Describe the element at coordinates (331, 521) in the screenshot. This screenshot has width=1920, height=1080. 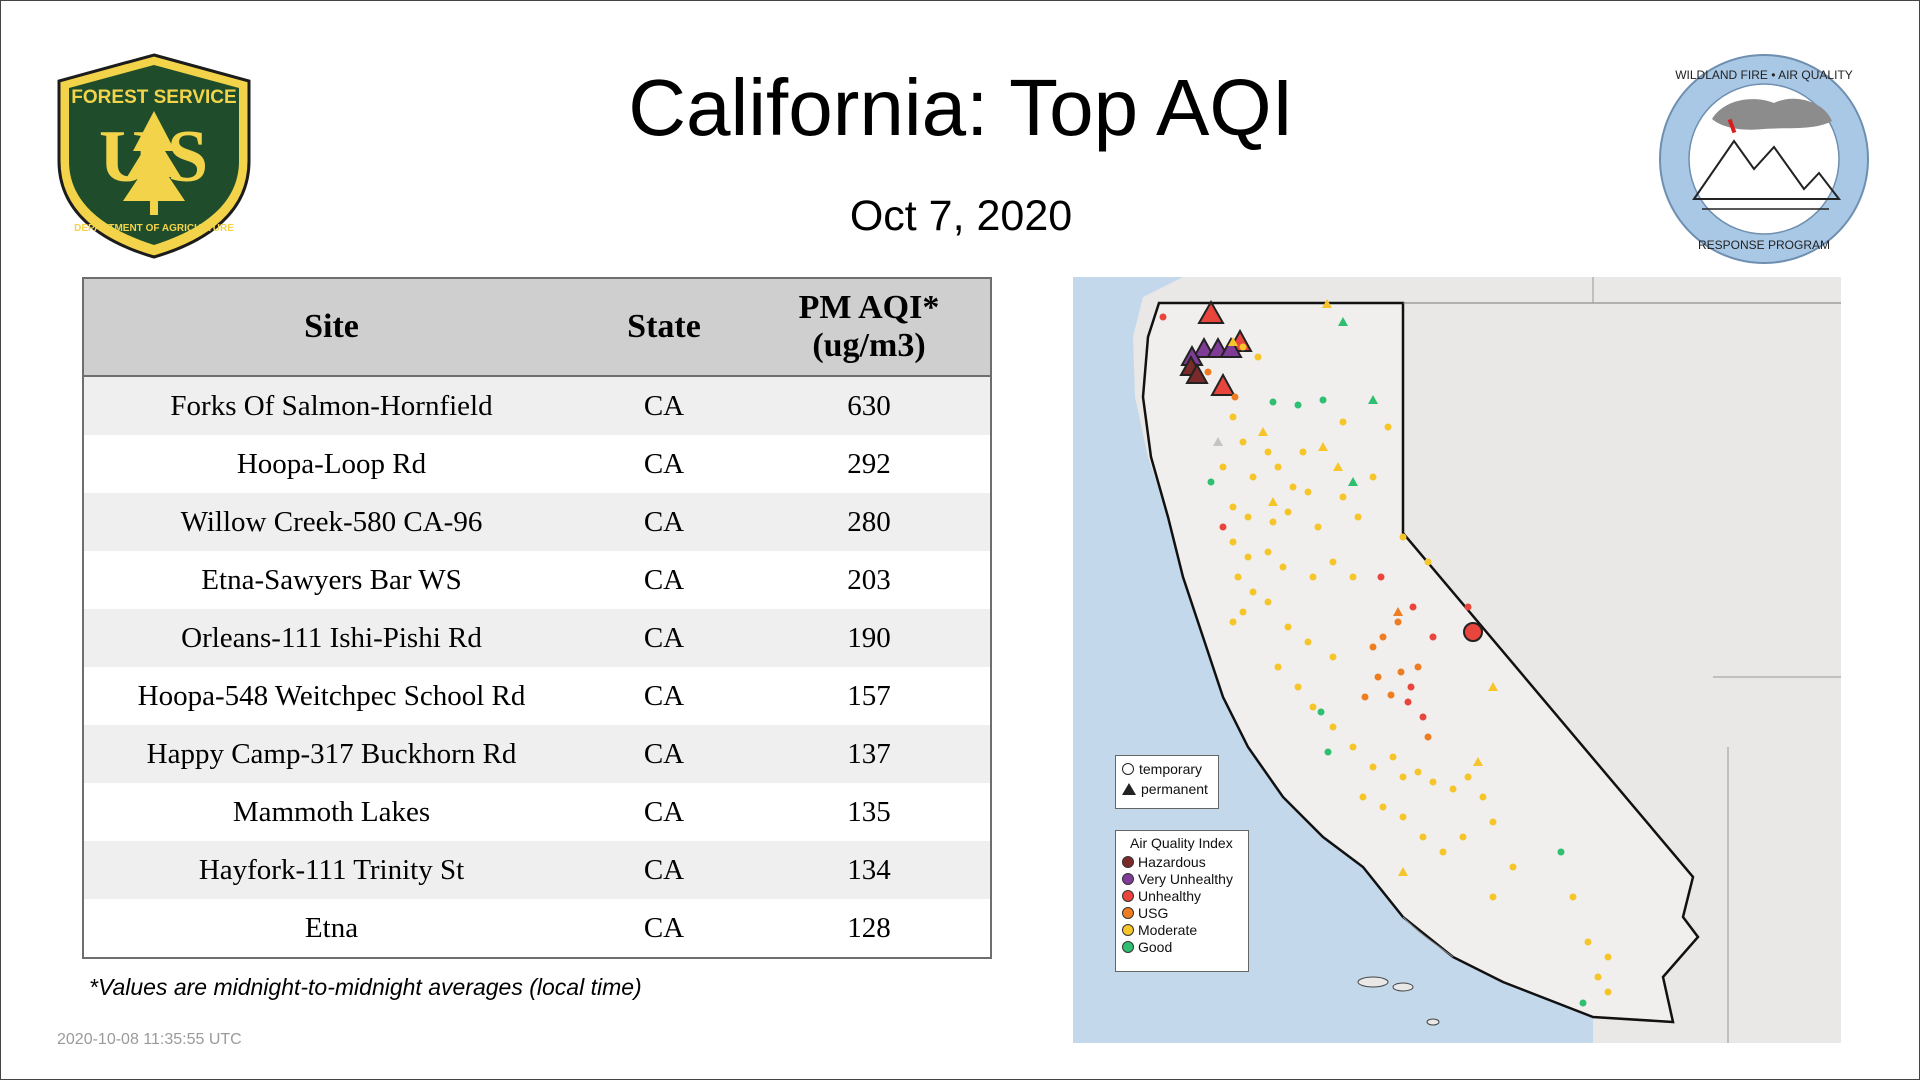
I see `site-cell: Willow Creek-580 CA-96` at that location.